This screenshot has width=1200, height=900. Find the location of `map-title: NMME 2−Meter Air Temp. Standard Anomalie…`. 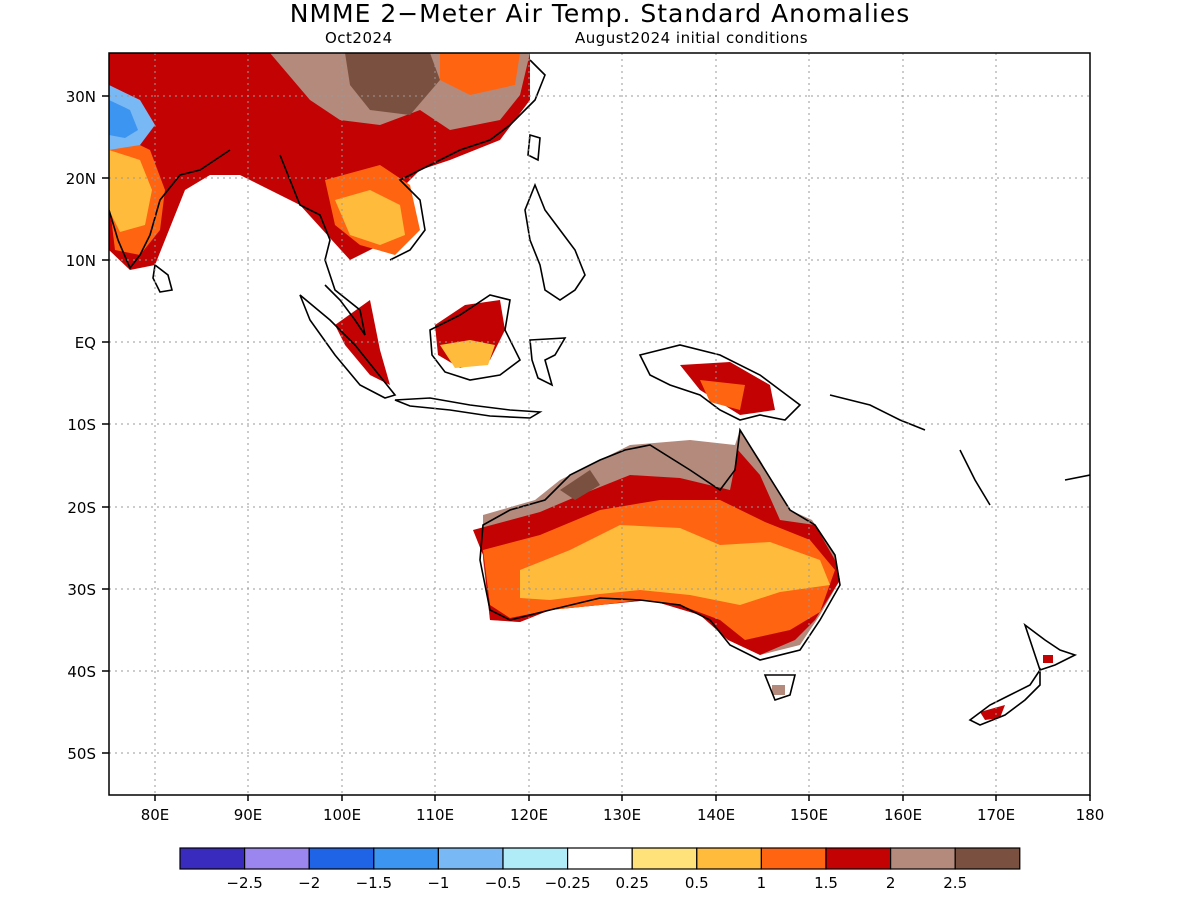

map-title: NMME 2−Meter Air Temp. Standard Anomalie… is located at coordinates (600, 14).